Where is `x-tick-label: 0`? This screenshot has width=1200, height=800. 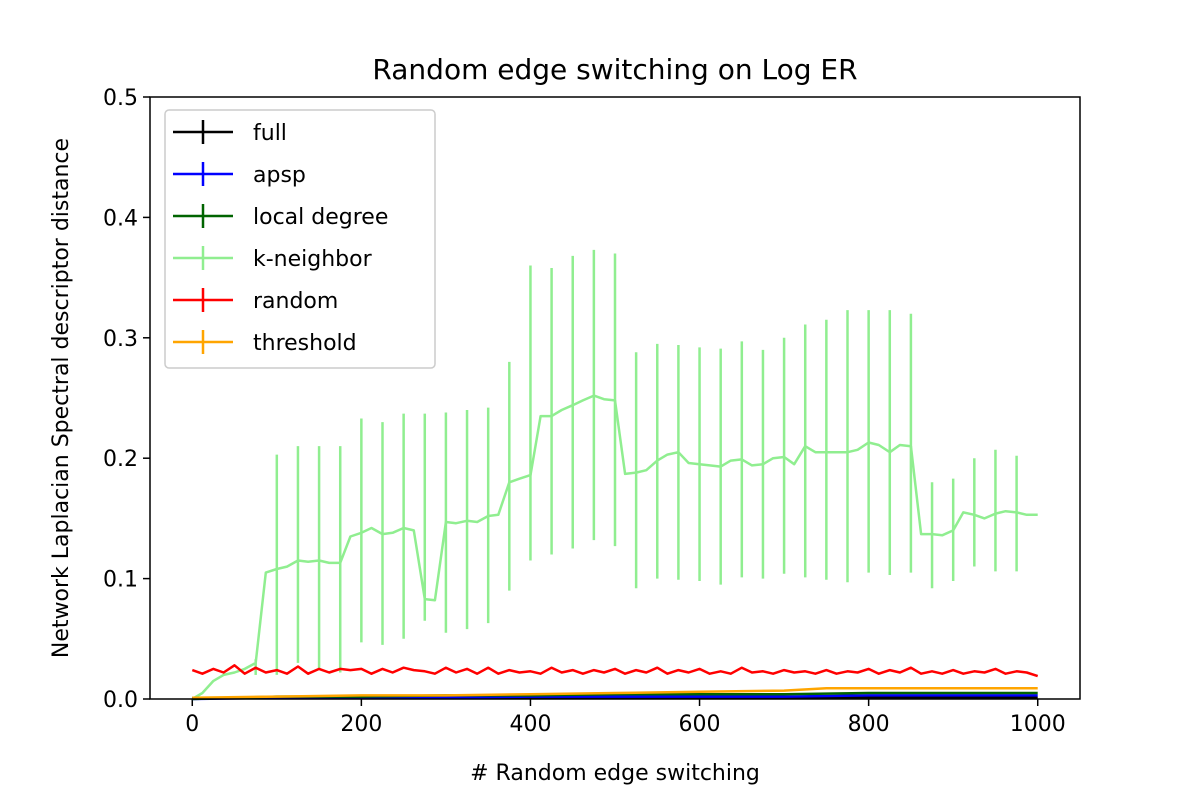
x-tick-label: 0 is located at coordinates (192, 724).